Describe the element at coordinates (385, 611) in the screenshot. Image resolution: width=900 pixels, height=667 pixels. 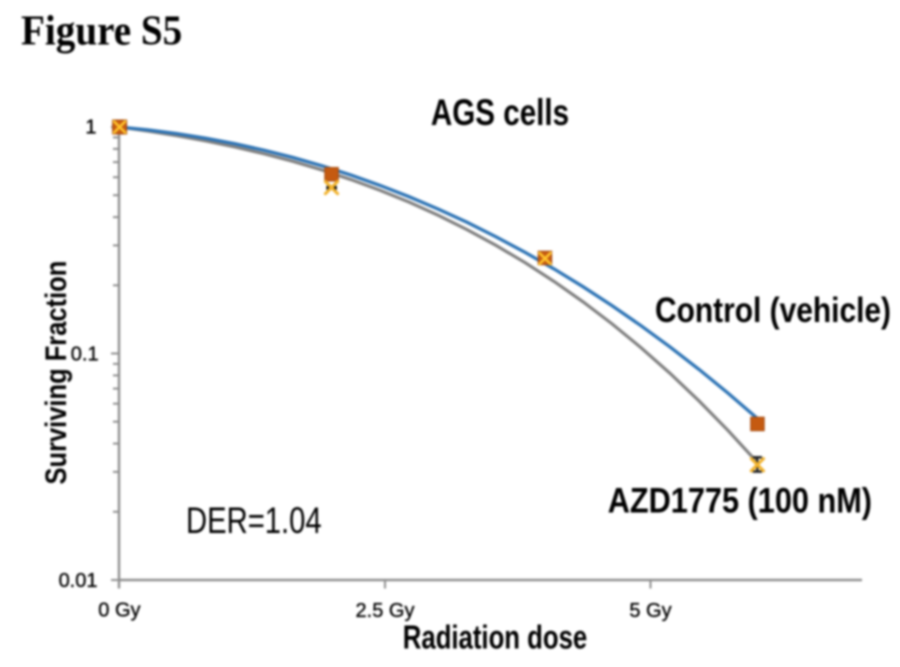
I see `svg-text: 2.5 Gy` at that location.